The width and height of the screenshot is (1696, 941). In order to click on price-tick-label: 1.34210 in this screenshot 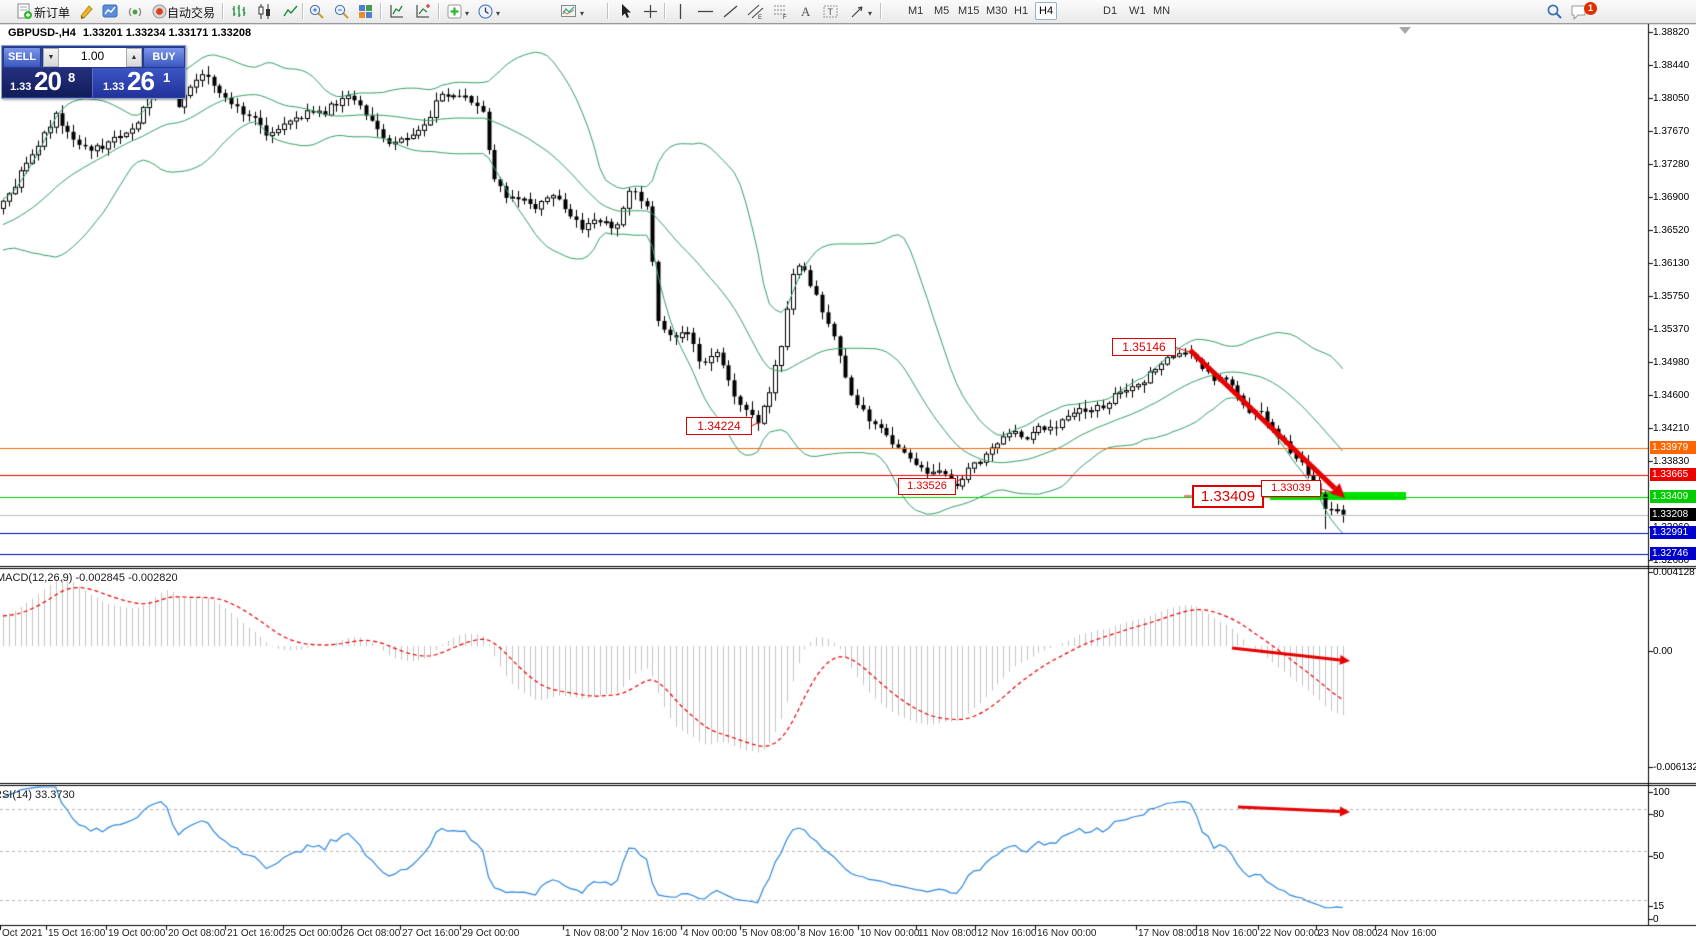, I will do `click(1671, 429)`.